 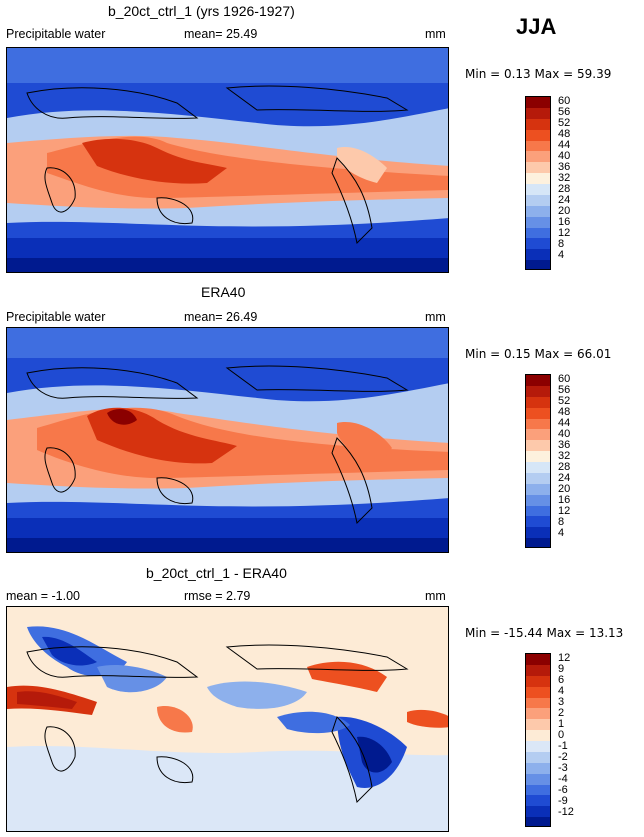 I want to click on panel2-mean: mean= 26.49, so click(x=221, y=317).